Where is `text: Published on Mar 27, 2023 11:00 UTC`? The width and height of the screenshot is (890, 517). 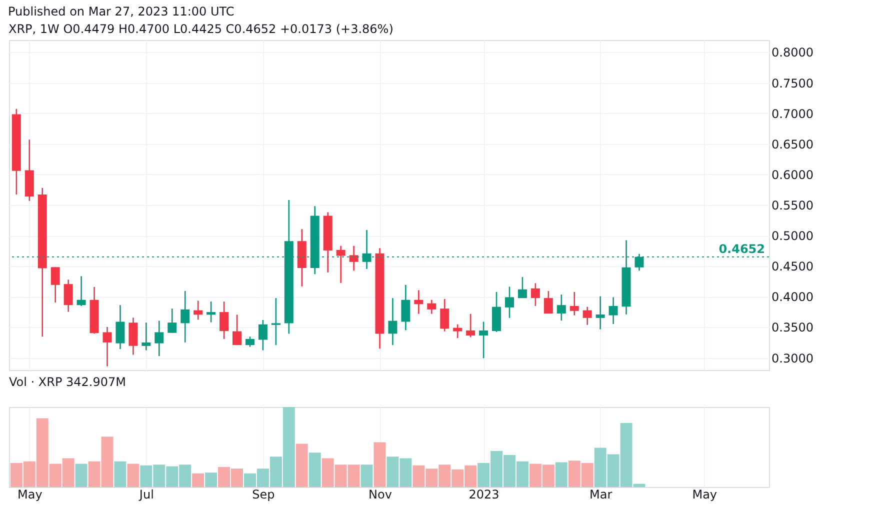 text: Published on Mar 27, 2023 11:00 UTC is located at coordinates (121, 11).